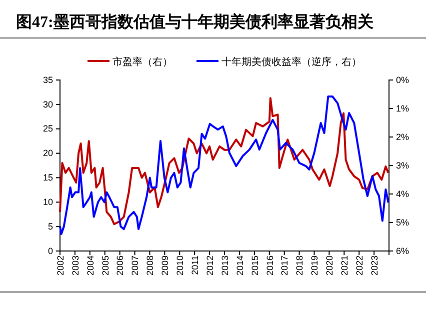 Image resolution: width=434 pixels, height=320 pixels. What do you see at coordinates (50, 251) in the screenshot?
I see `y-tick-label: 0` at bounding box center [50, 251].